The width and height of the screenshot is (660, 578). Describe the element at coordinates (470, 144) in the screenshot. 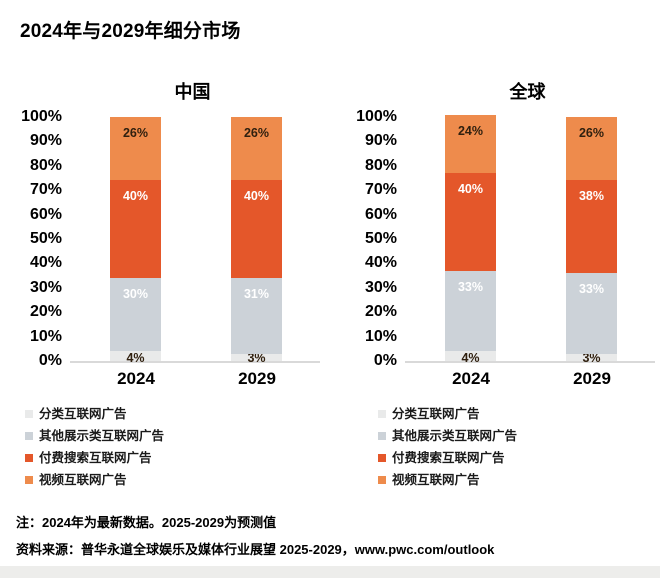

I see `segment-video: 24%` at that location.